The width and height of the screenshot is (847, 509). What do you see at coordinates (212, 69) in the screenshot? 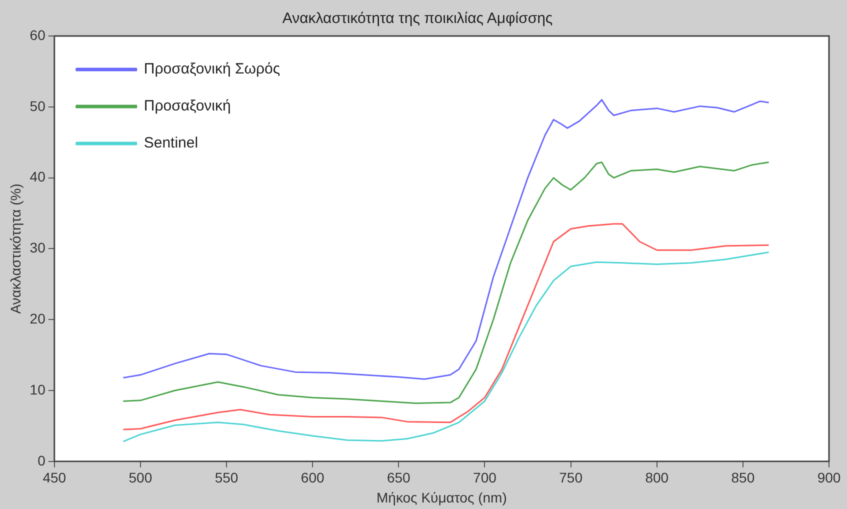
I see `legend-label: Προσαξονική Σωρός` at bounding box center [212, 69].